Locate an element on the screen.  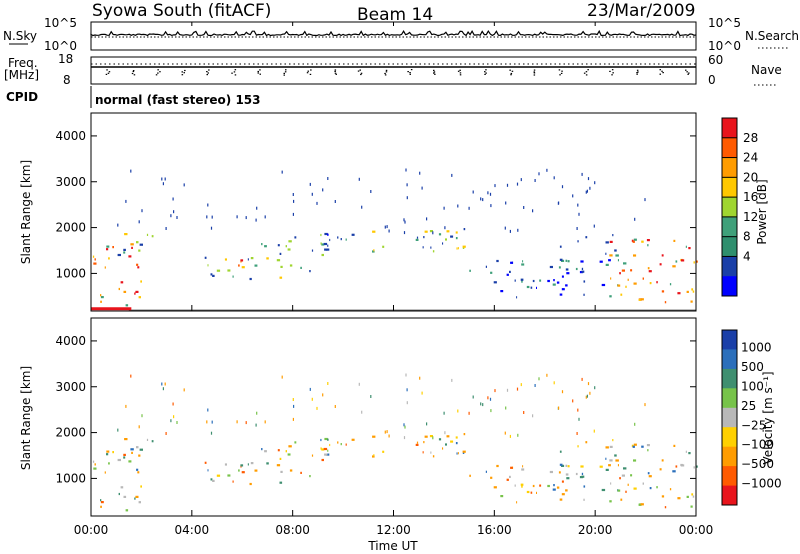
xtick-label: 00:00 is located at coordinates (91, 530).